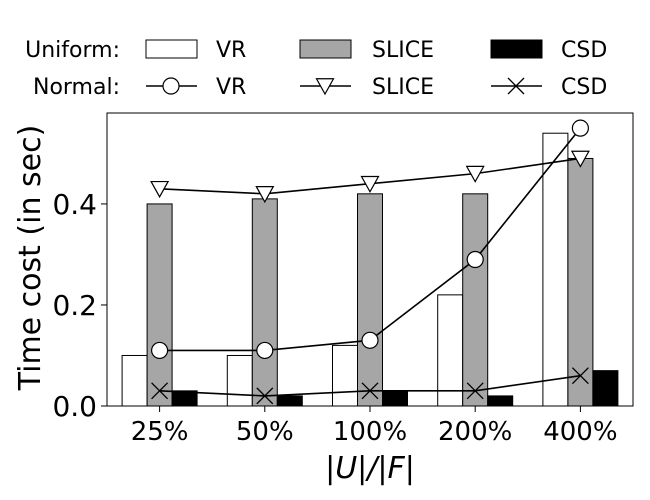 The width and height of the screenshot is (650, 500). I want to click on legend-entry-lines-slice: SLICE, so click(403, 87).